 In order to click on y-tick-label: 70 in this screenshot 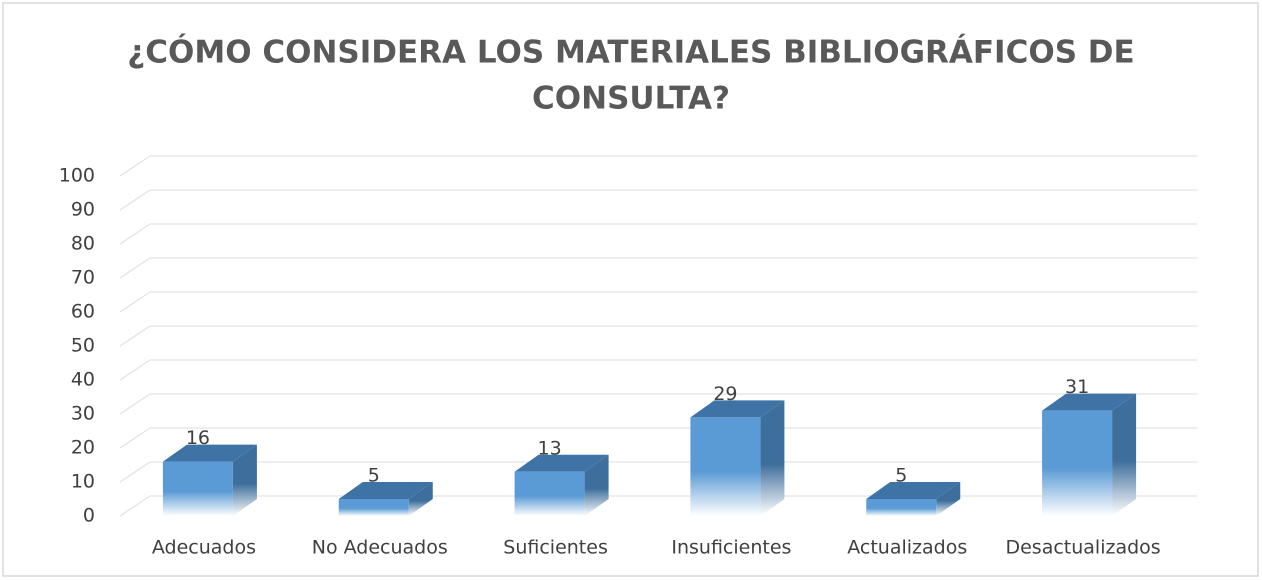, I will do `click(83, 278)`.